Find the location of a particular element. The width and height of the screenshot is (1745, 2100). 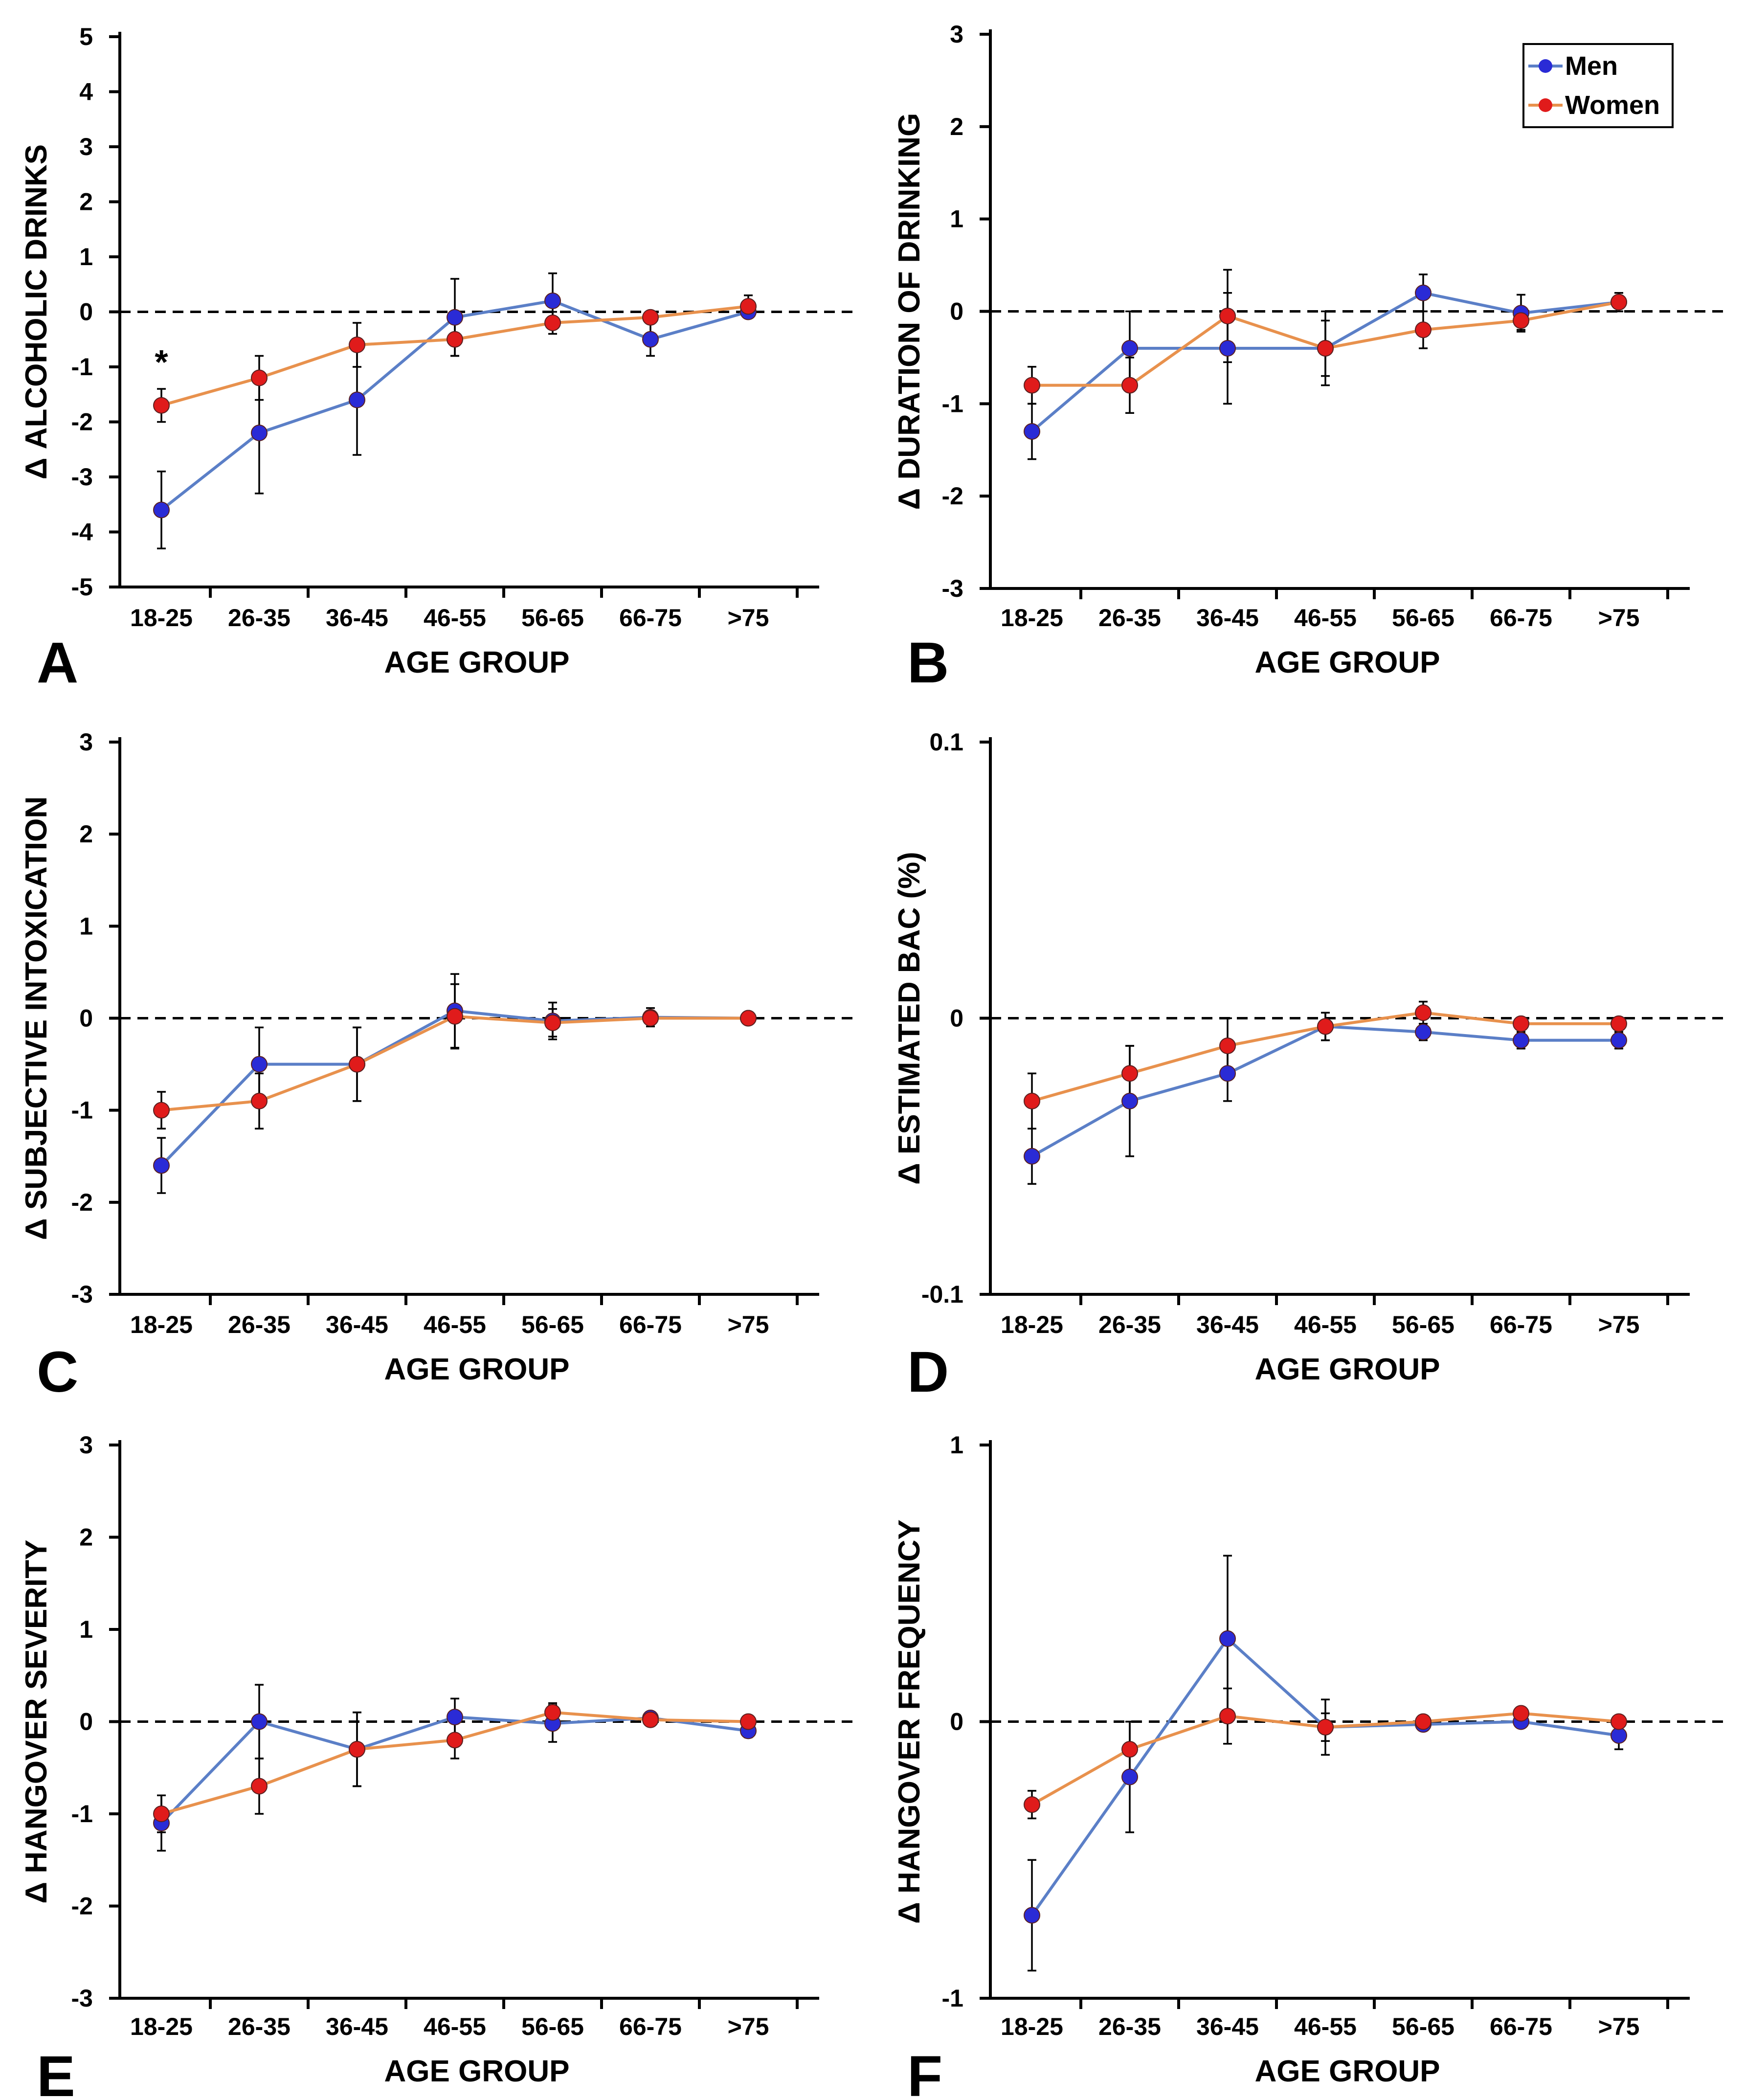

legend-label-women: Women is located at coordinates (1613, 105).